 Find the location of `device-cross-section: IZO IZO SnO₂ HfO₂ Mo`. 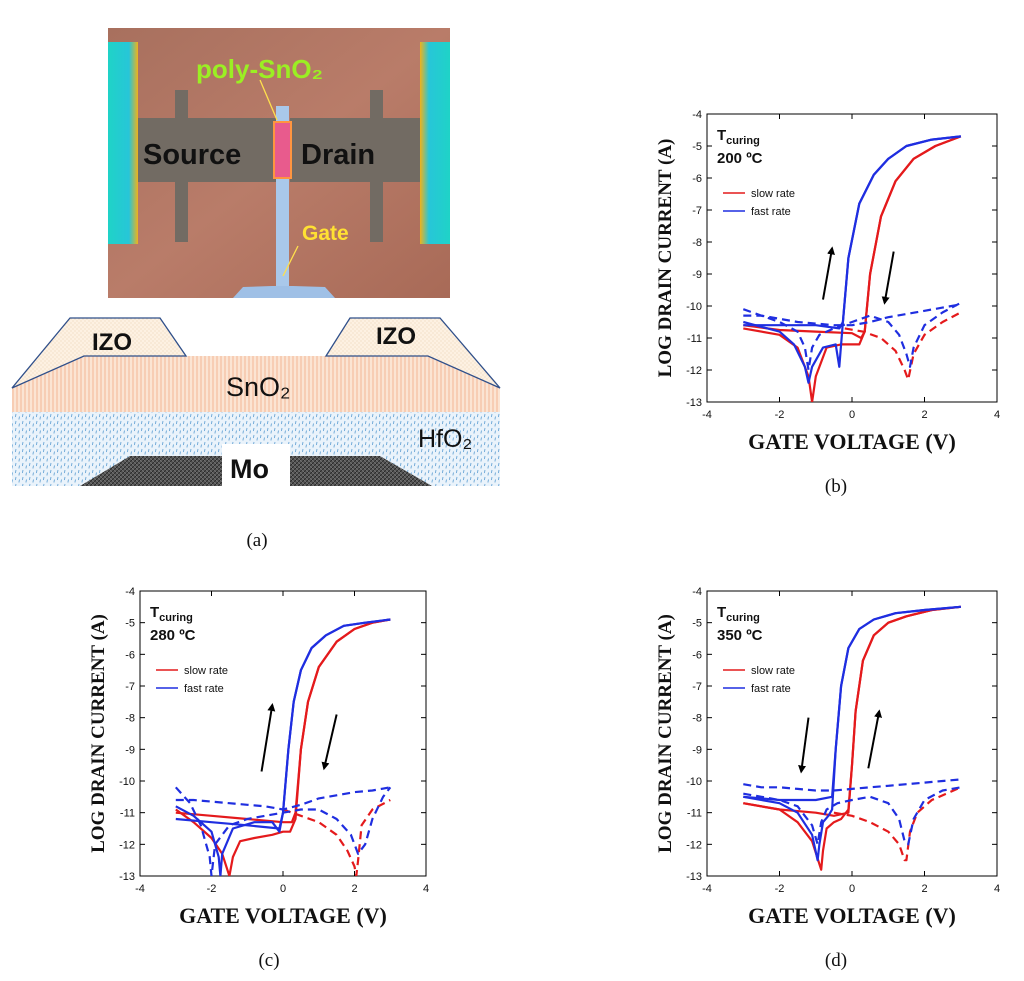

device-cross-section: IZO IZO SnO₂ HfO₂ Mo is located at coordinates (256, 401).